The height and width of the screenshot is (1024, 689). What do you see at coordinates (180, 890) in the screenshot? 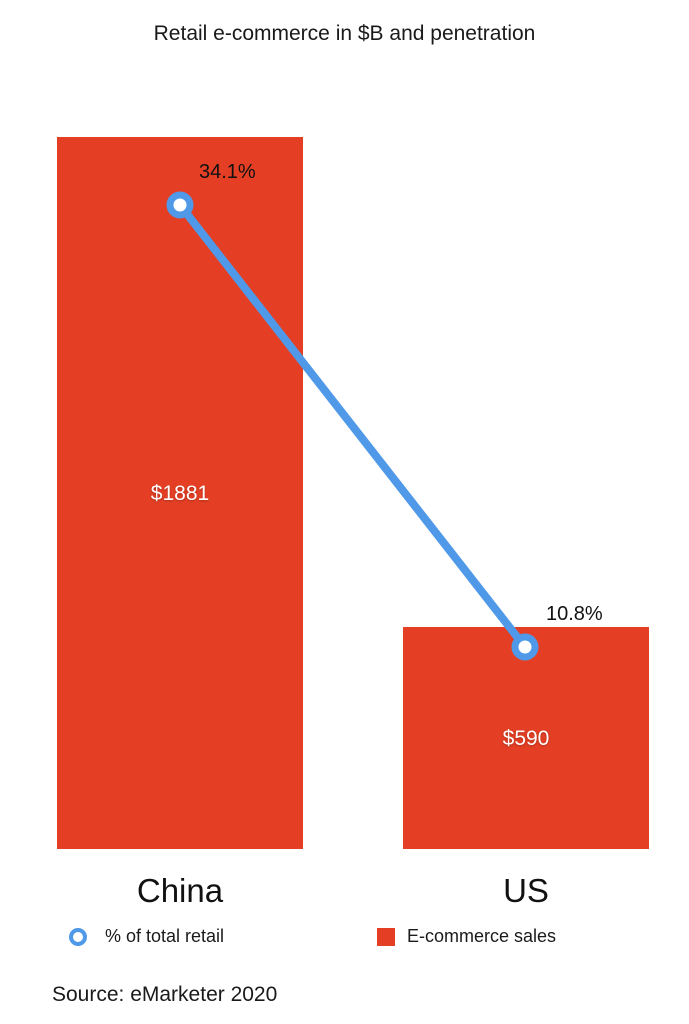
I see `category-label-china: China` at bounding box center [180, 890].